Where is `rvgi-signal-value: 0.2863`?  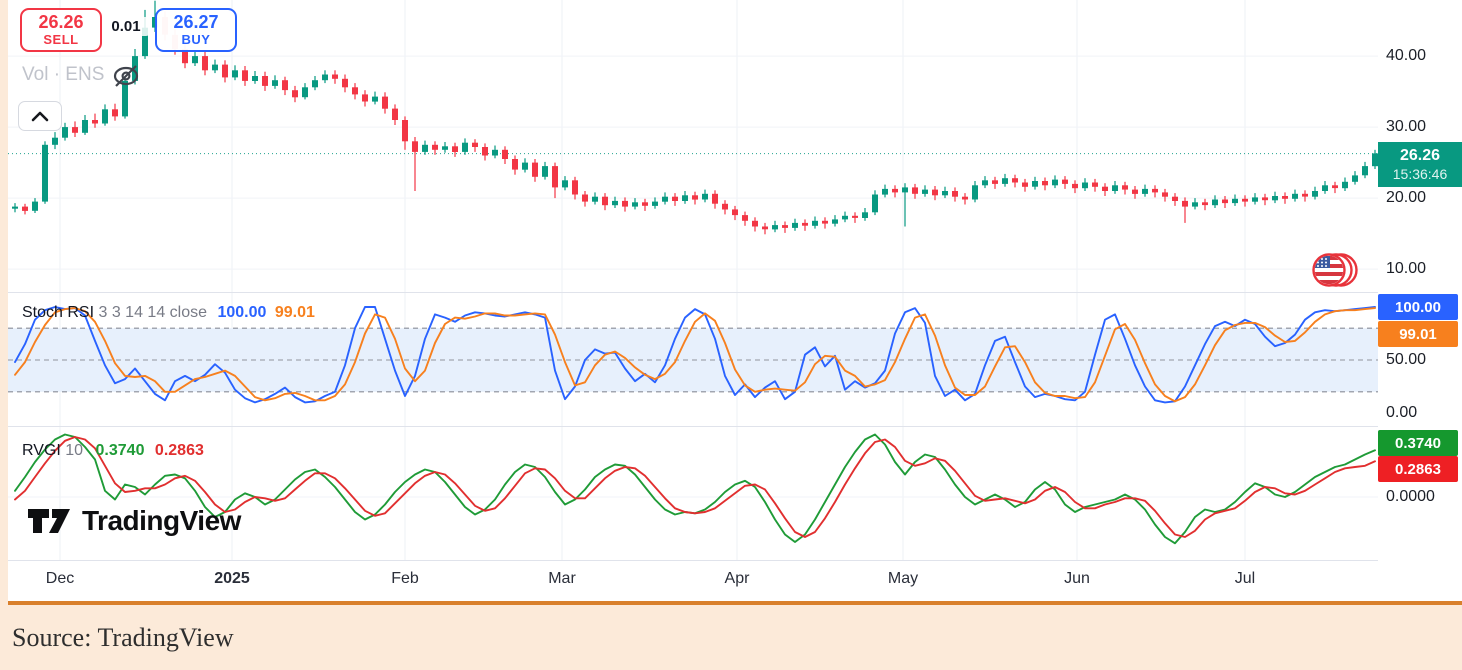 rvgi-signal-value: 0.2863 is located at coordinates (179, 450).